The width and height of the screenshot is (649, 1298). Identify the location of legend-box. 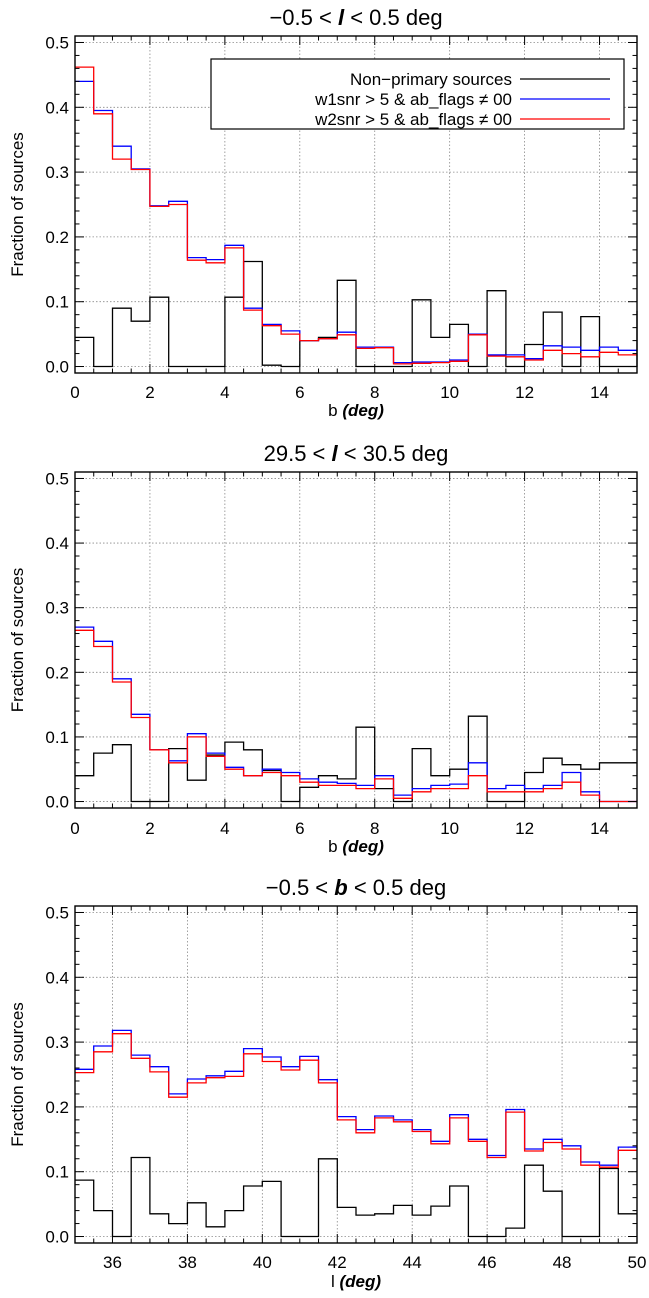
(417, 94).